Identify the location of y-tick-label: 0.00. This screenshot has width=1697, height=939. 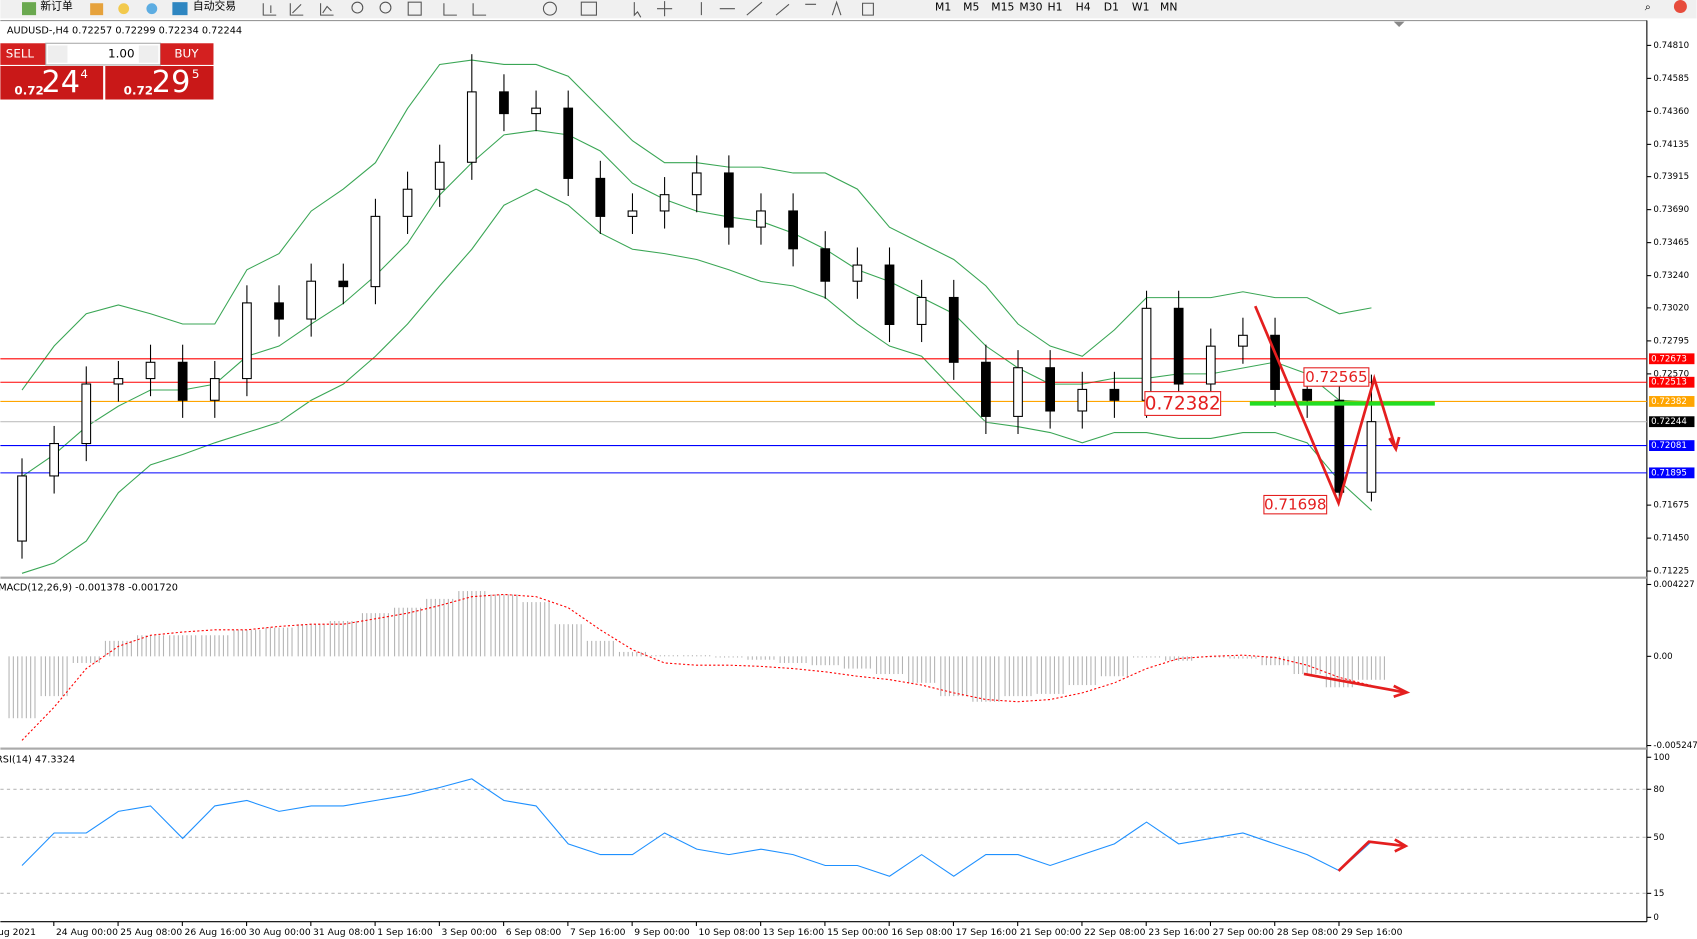
(1662, 657).